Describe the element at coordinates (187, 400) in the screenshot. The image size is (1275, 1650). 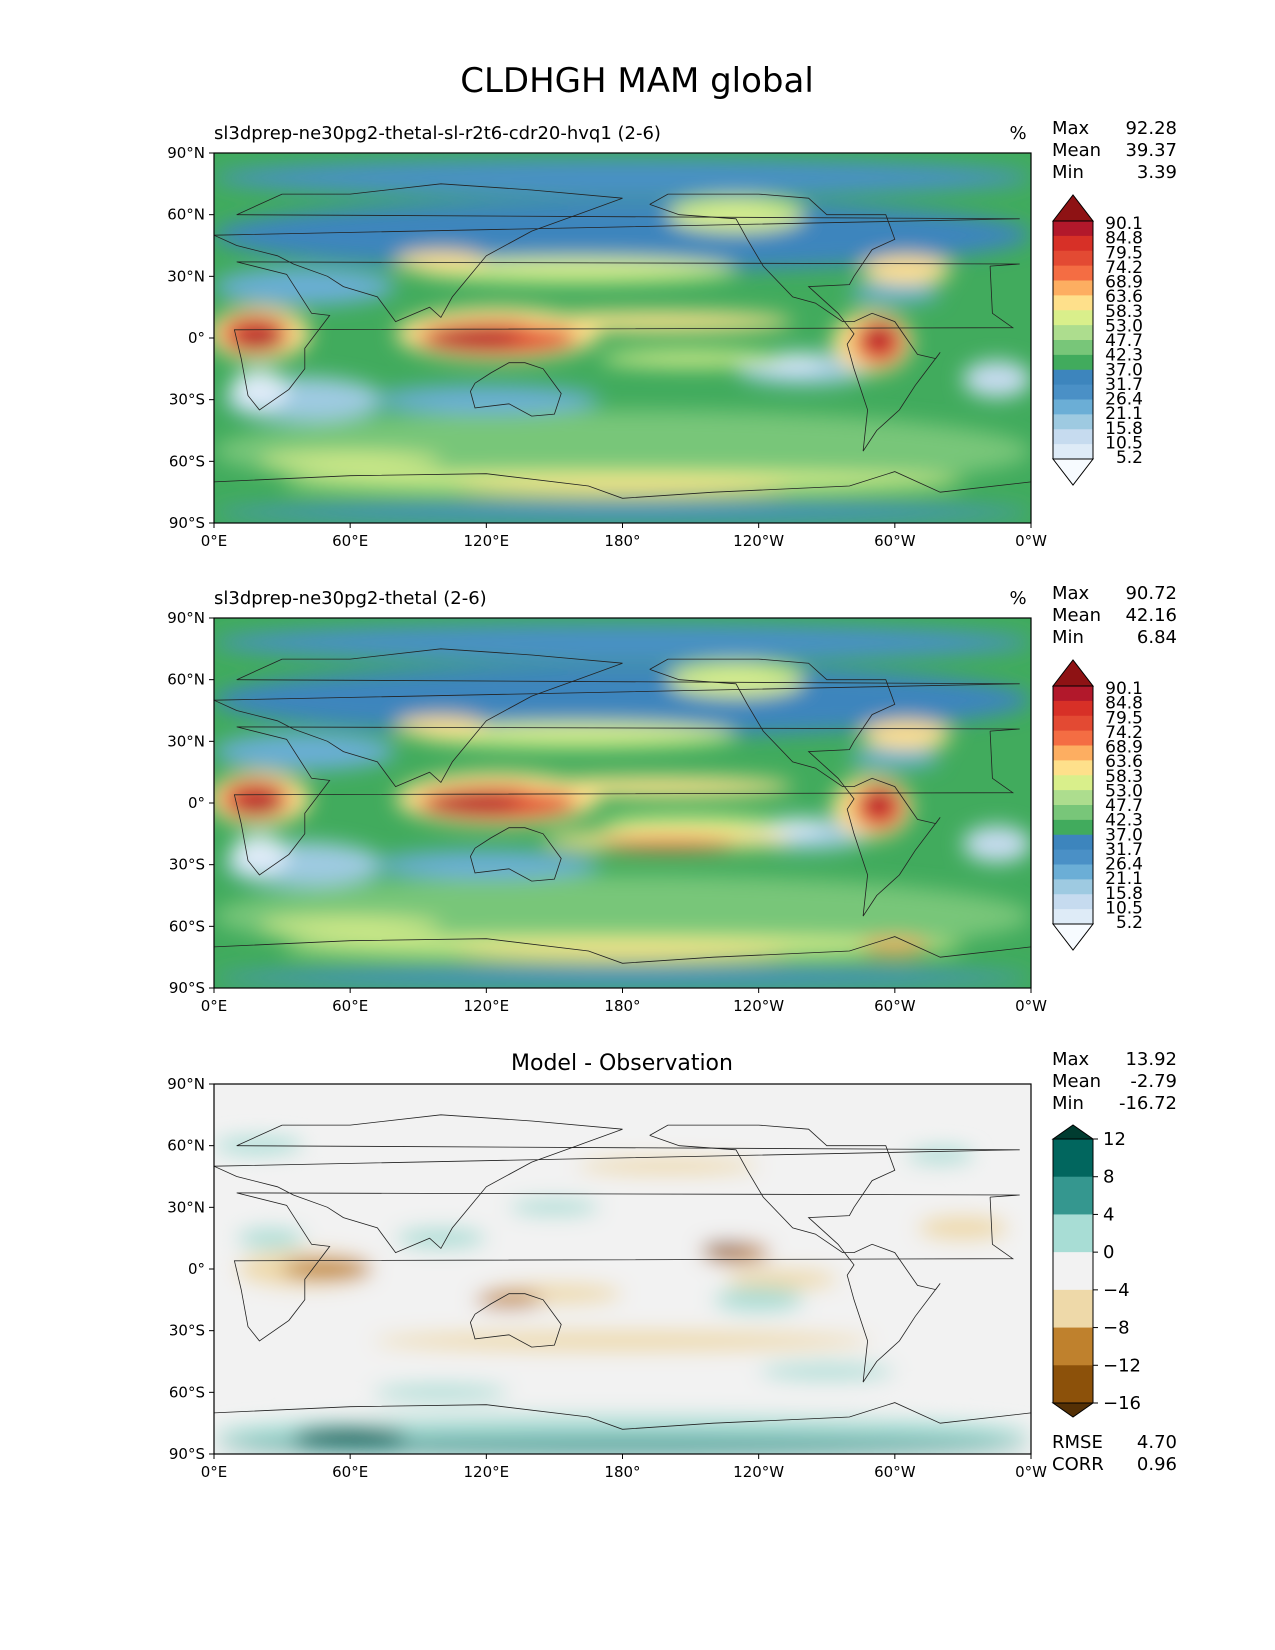
I see `y-tick-label: 30°S` at that location.